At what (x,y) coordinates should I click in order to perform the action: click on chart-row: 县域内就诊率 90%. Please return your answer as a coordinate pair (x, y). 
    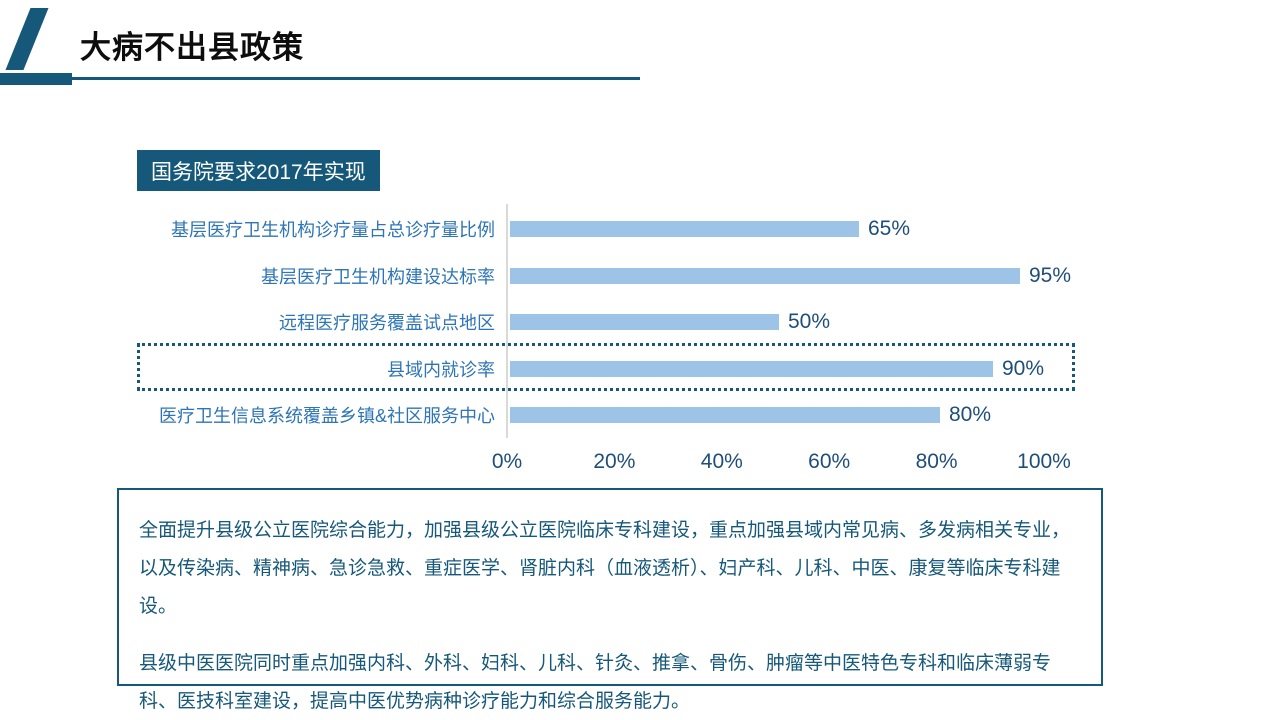
    Looking at the image, I should click on (640, 369).